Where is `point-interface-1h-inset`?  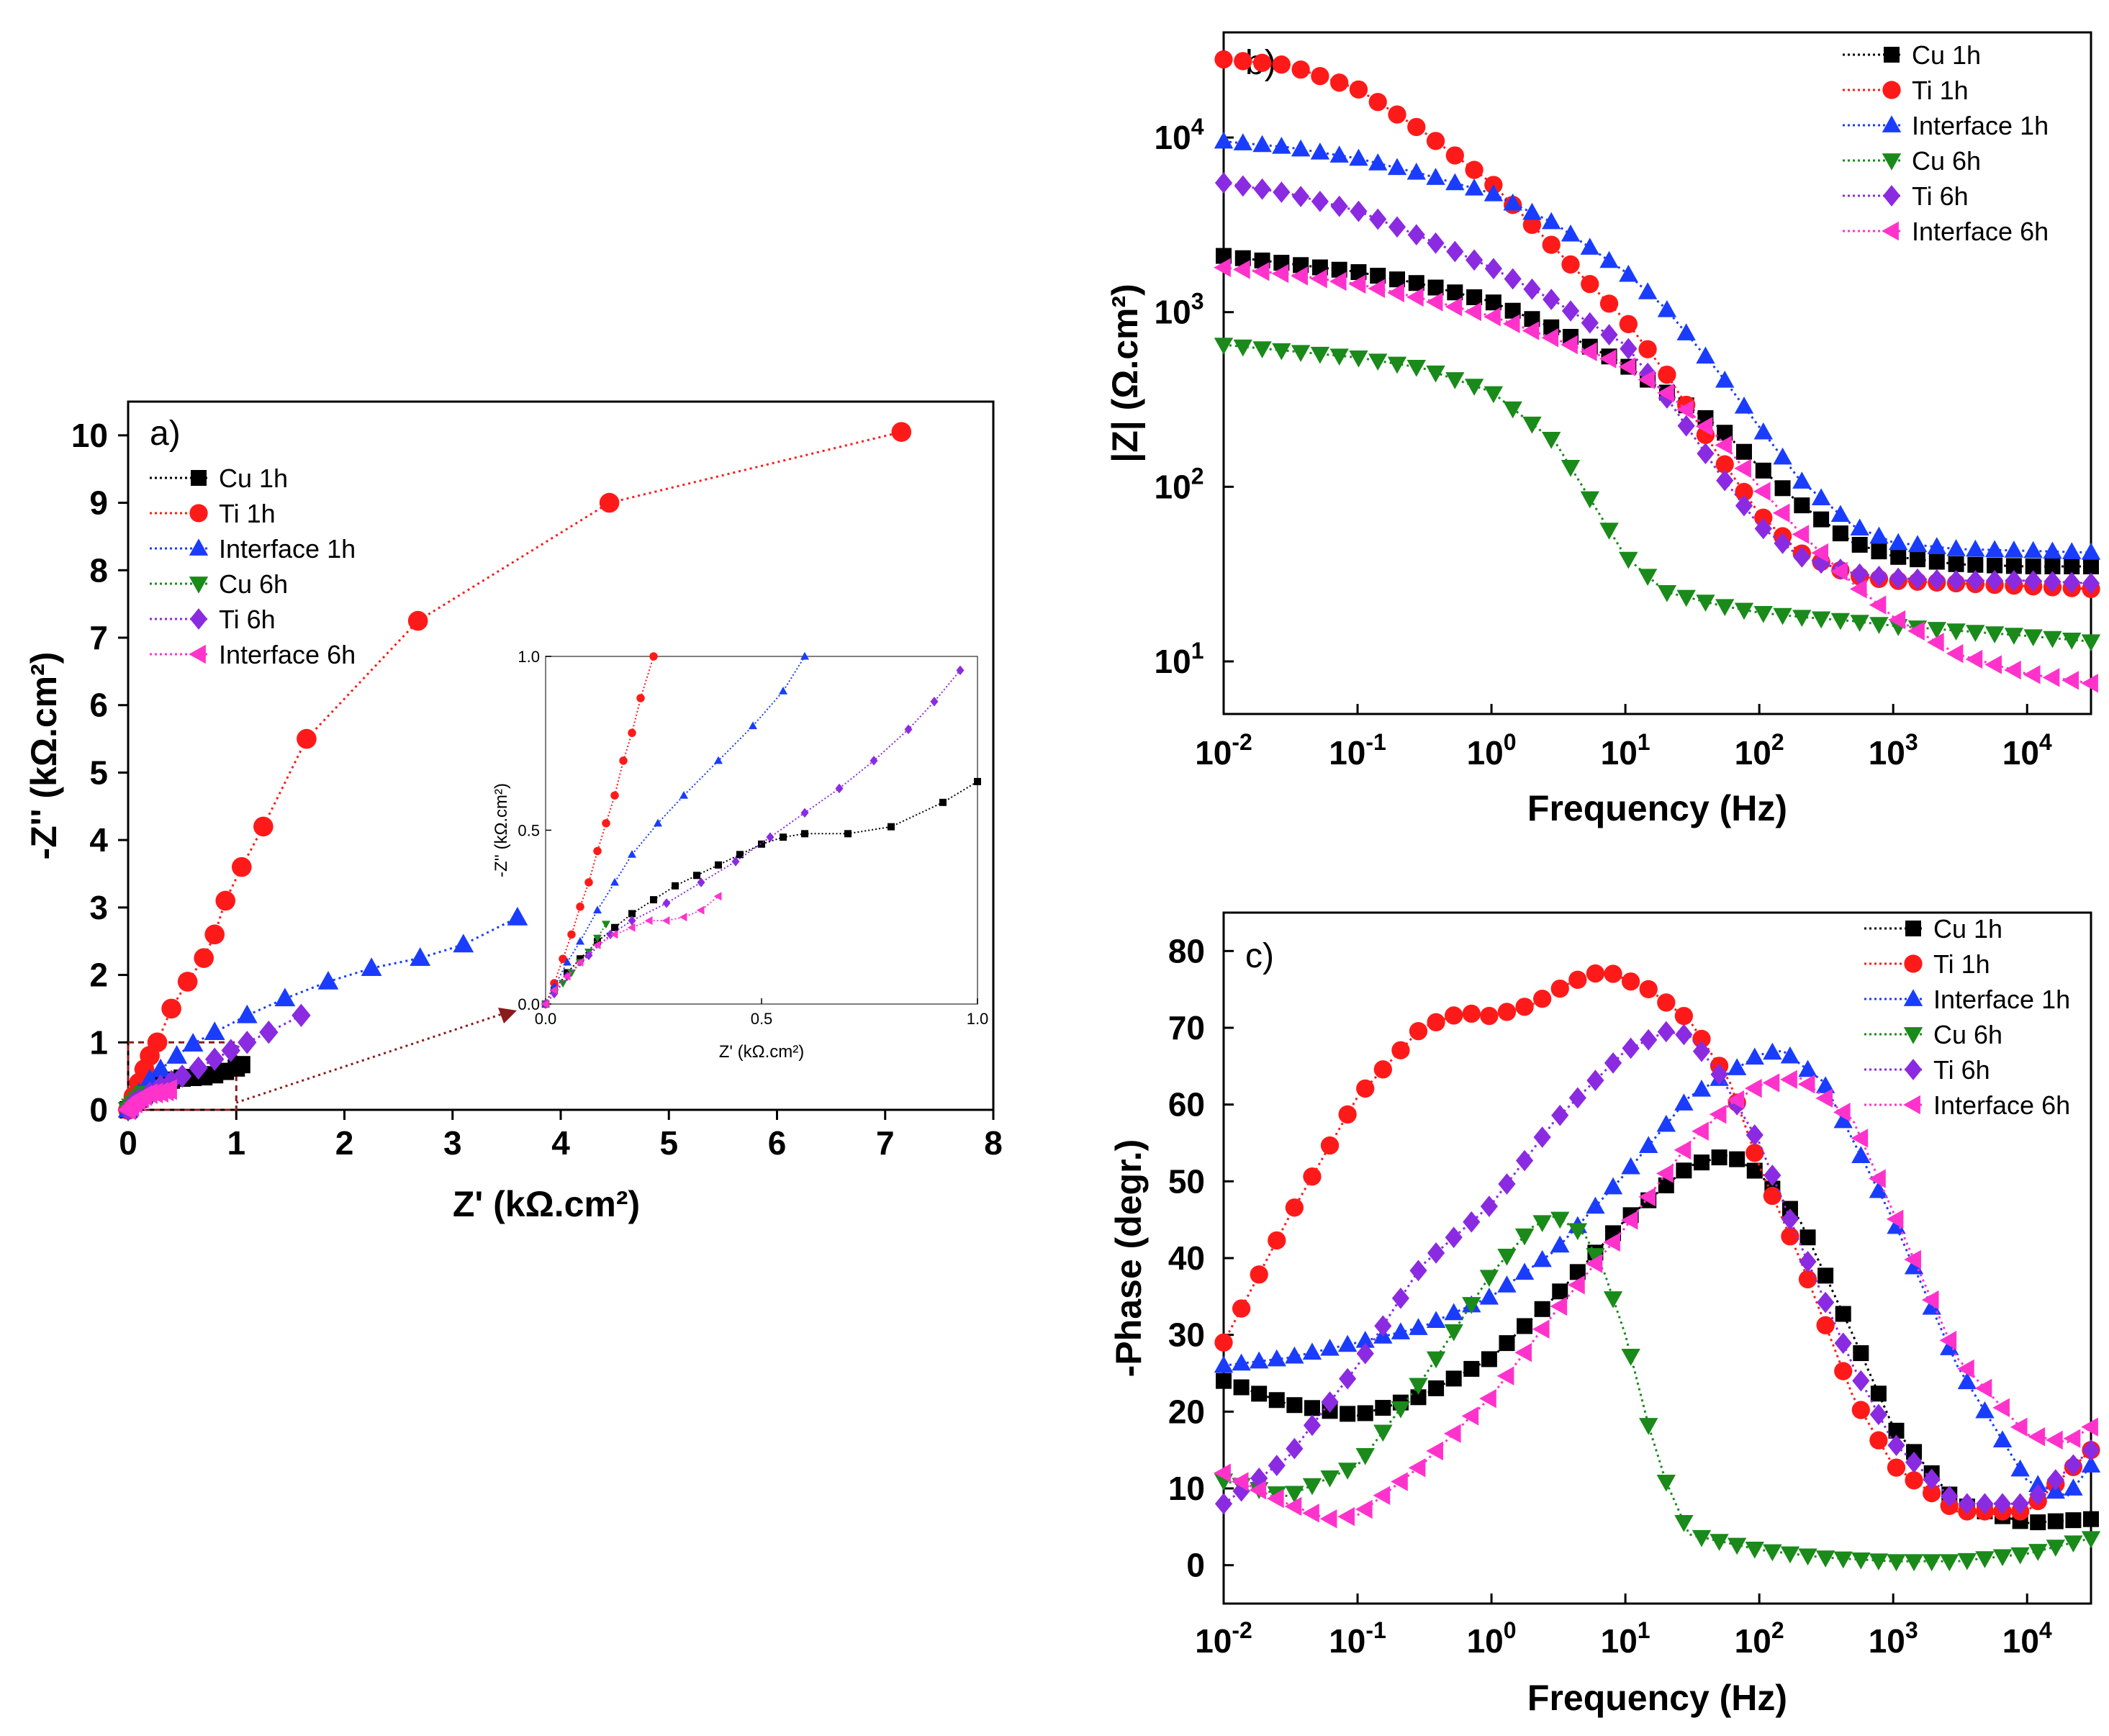
point-interface-1h-inset is located at coordinates (597, 910).